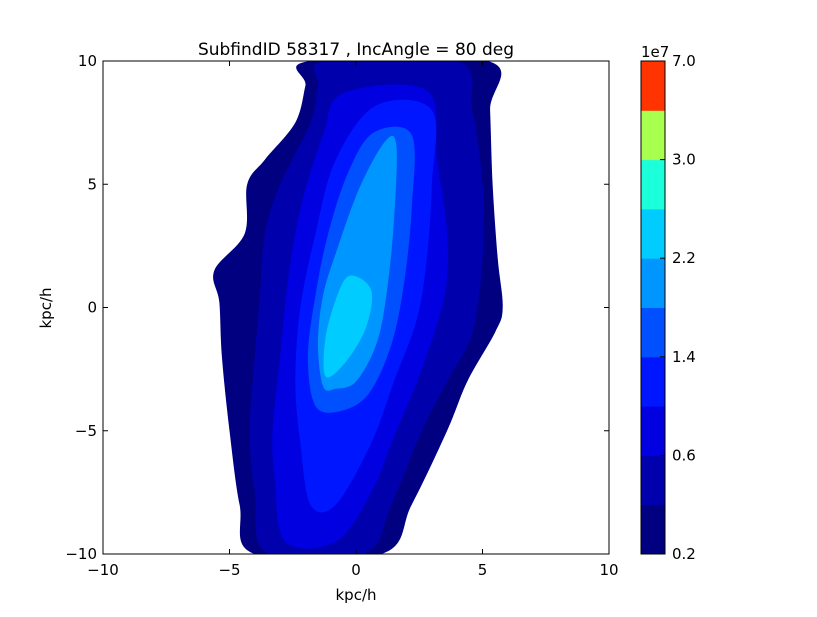 The image size is (817, 617). Describe the element at coordinates (655, 52) in the screenshot. I see `colorbar-multiplier: 1e7` at that location.